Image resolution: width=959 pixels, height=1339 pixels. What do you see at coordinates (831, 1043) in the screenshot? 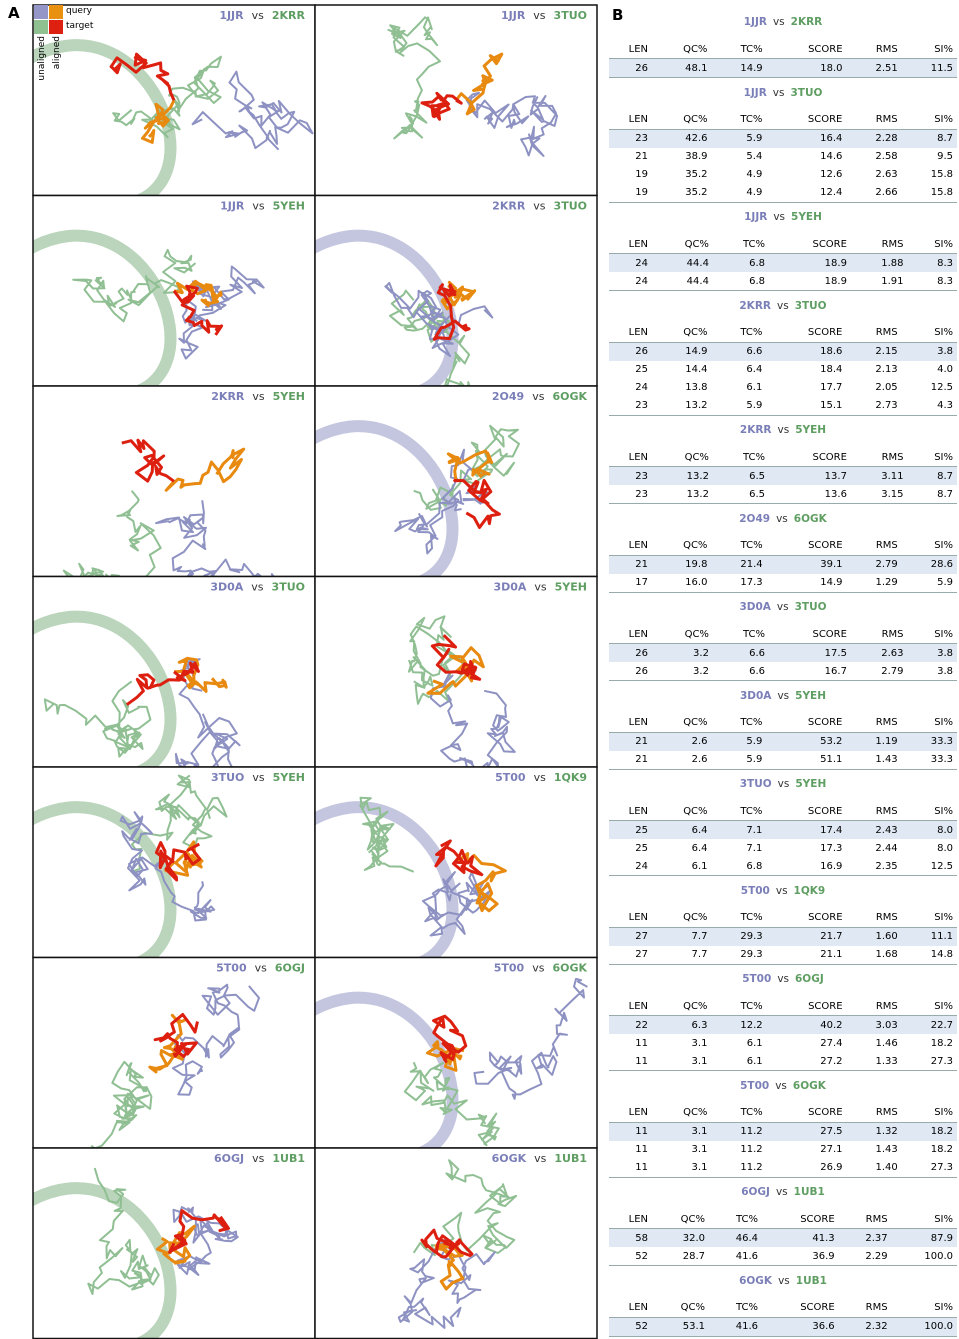
I see `table-cell: 27.4` at bounding box center [831, 1043].